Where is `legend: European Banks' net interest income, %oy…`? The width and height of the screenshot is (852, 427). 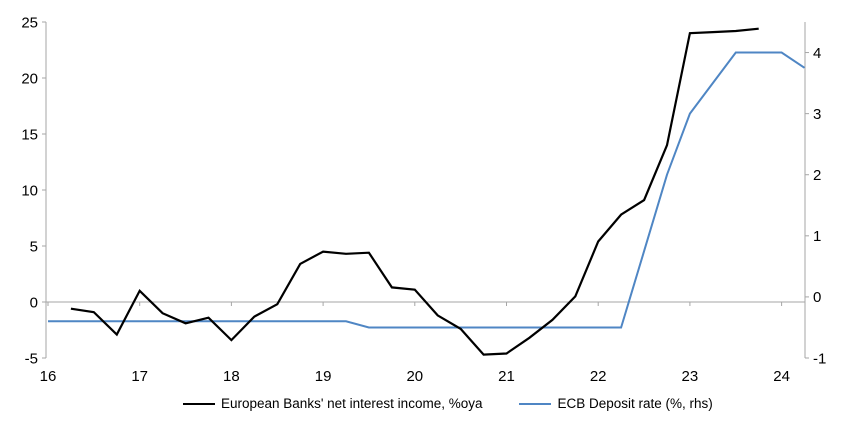
legend: European Banks' net interest income, %oy… is located at coordinates (448, 403).